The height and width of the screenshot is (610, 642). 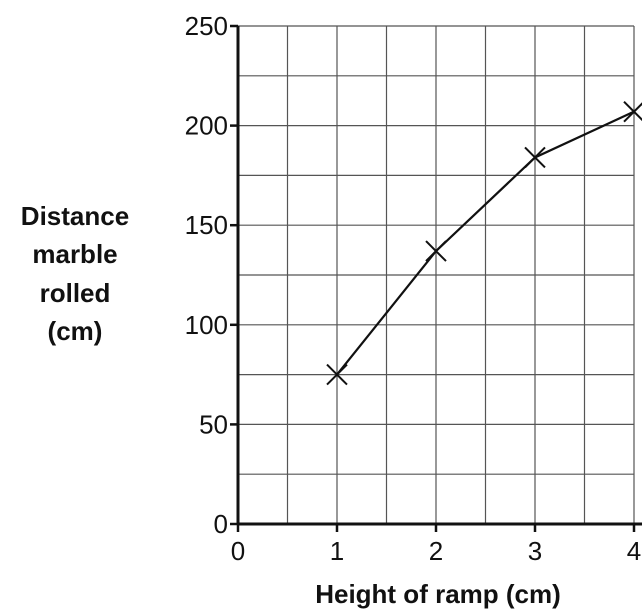 What do you see at coordinates (75, 273) in the screenshot?
I see `y-axis-title: Distance marble rolled (cm)` at bounding box center [75, 273].